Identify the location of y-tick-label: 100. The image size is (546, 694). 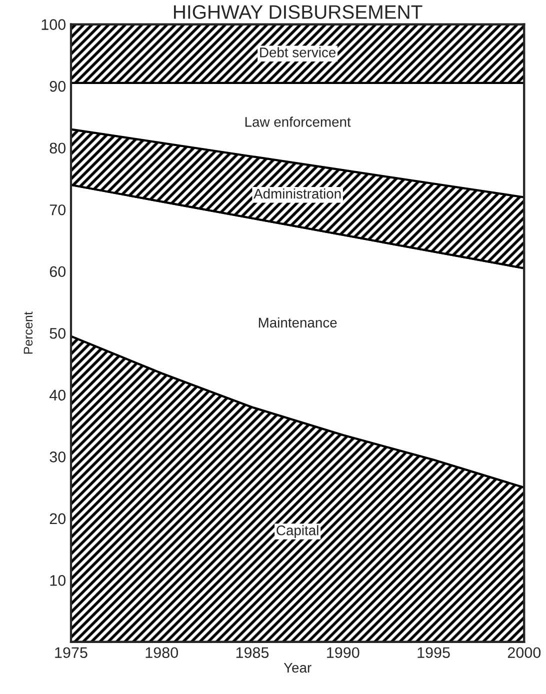
(54, 24).